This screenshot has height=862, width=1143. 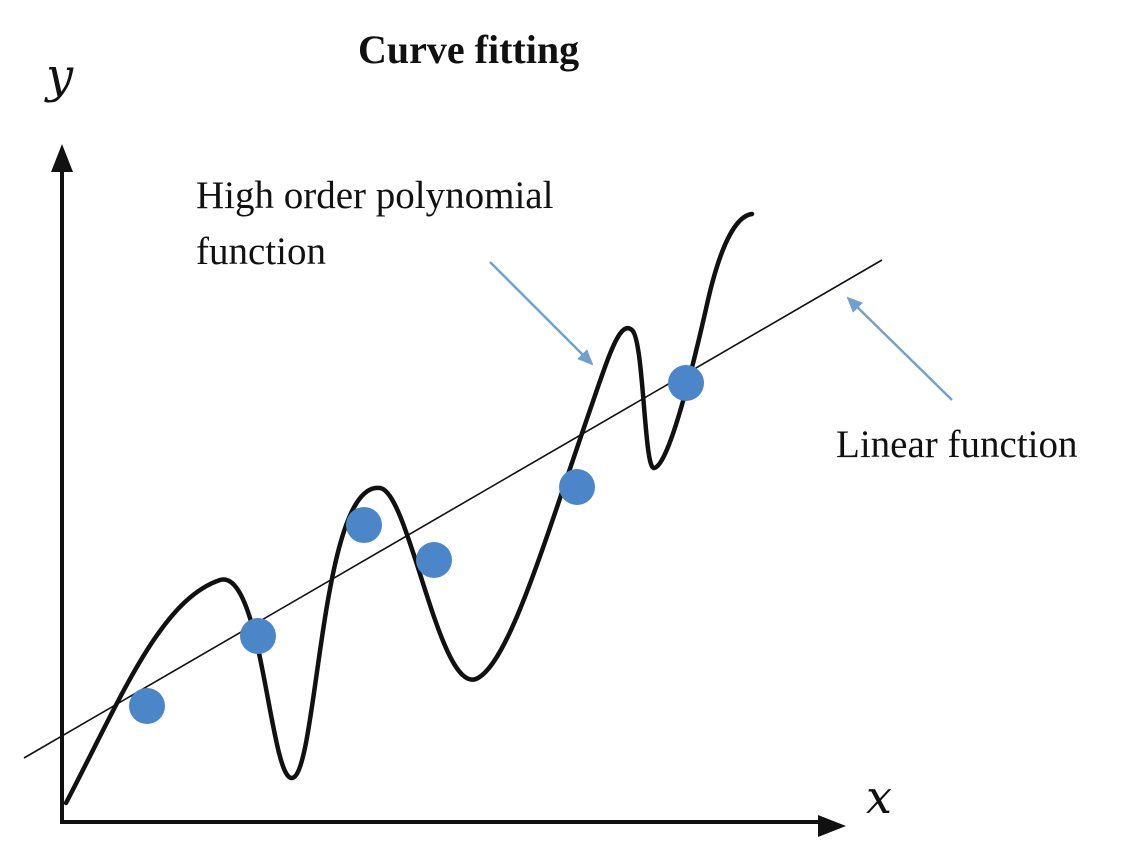 I want to click on polynomial-annotation-line-2: function, so click(x=261, y=251).